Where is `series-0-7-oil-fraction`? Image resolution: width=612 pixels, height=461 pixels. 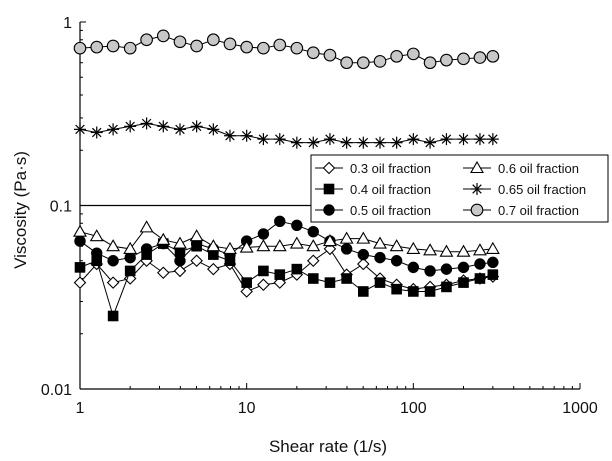 series-0-7-oil-fraction is located at coordinates (286, 49).